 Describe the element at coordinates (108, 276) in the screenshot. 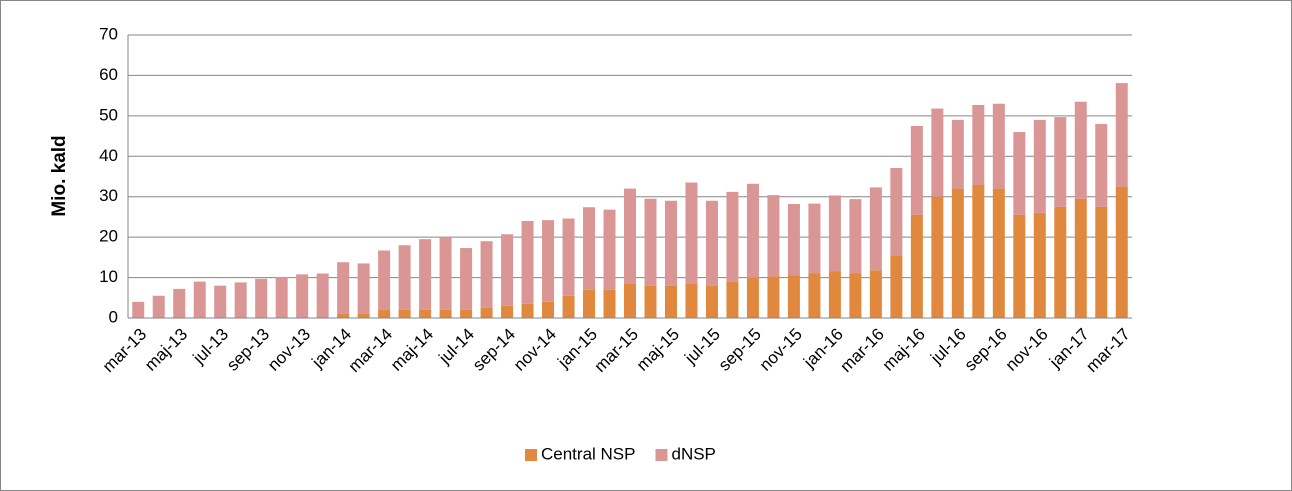

I see `y-tick-label: 10` at that location.